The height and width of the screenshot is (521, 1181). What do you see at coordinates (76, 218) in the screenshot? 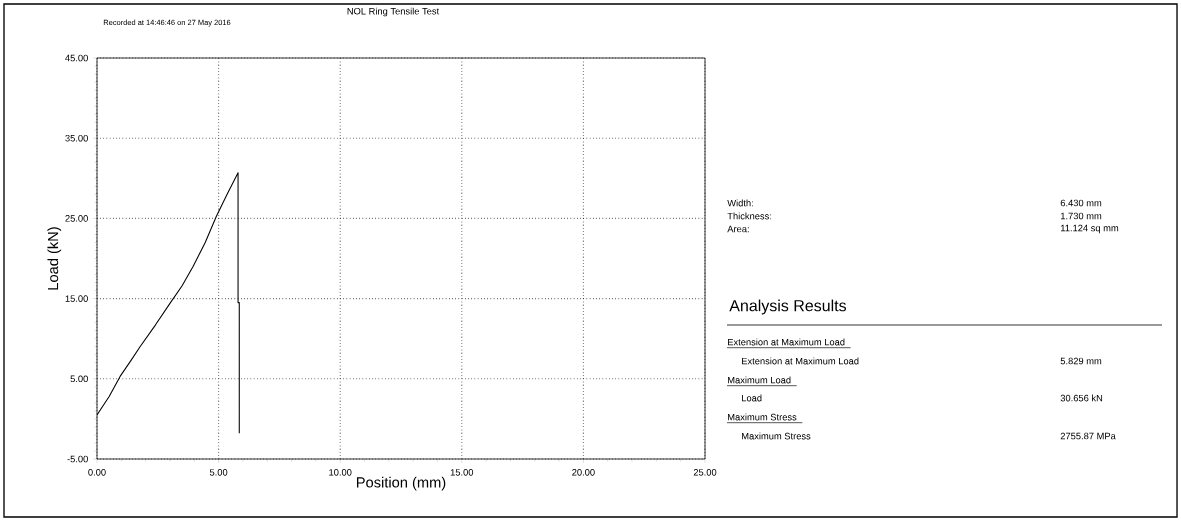
I see `y-tick-label: 25.00` at bounding box center [76, 218].